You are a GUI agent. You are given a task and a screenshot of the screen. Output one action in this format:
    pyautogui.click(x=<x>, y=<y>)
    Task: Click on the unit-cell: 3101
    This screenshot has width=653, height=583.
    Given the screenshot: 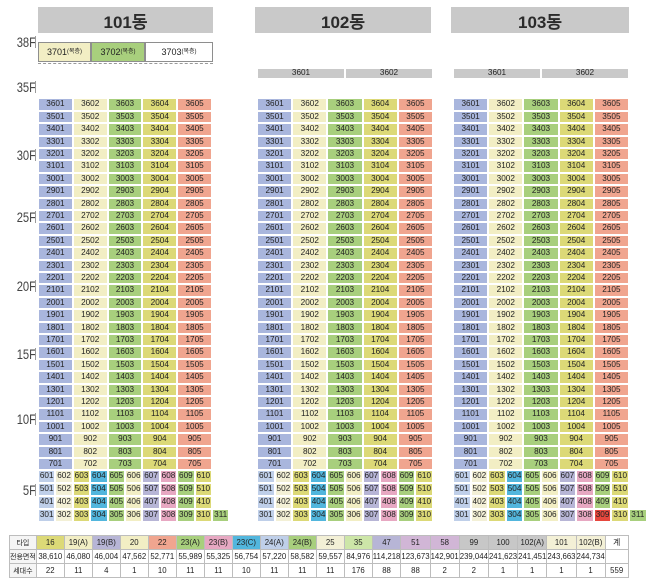 What is the action you would take?
    pyautogui.click(x=275, y=166)
    